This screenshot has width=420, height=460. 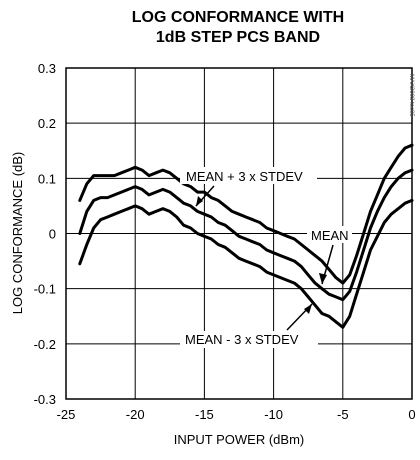 I want to click on x-tick-label: -15, so click(x=204, y=414).